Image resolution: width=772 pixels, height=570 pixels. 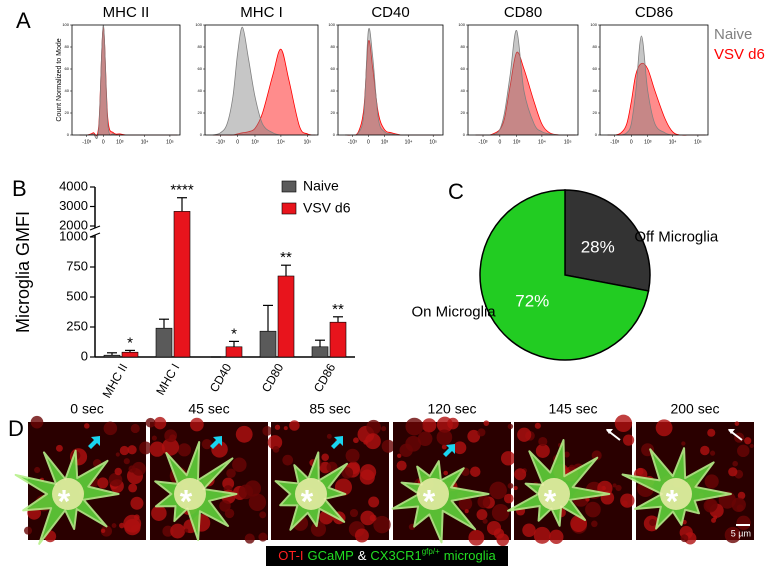 What do you see at coordinates (182, 190) in the screenshot?
I see `significance: ****` at bounding box center [182, 190].